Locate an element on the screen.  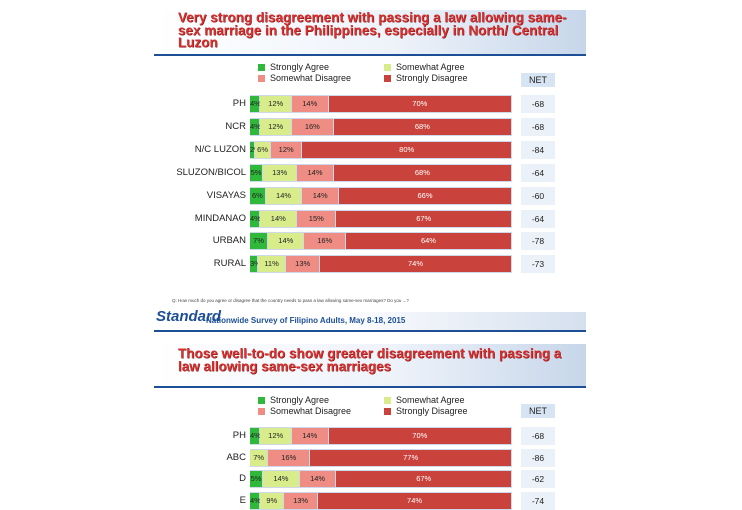
bar-segment: 2% is located at coordinates (255, 149).